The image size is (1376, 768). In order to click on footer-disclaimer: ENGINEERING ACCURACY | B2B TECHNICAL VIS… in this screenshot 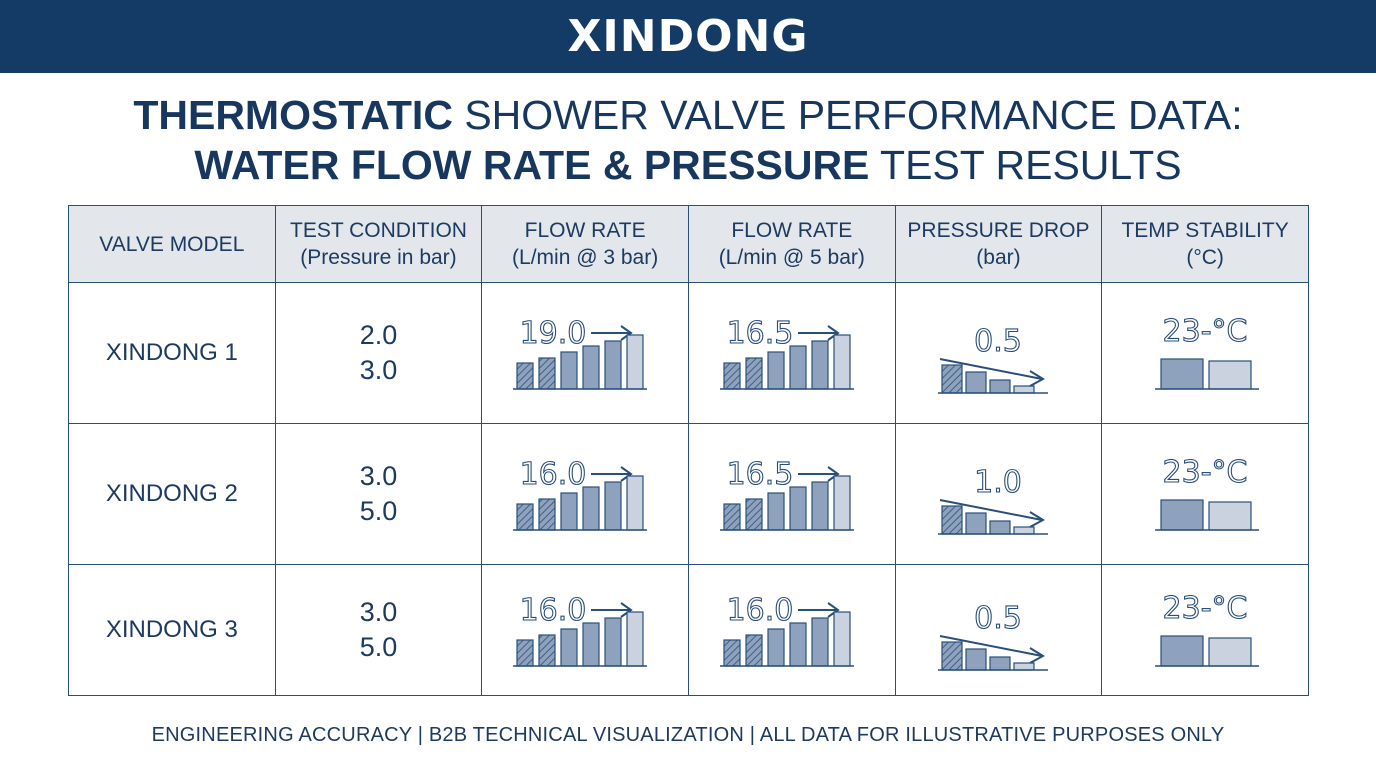, I will do `click(688, 735)`.